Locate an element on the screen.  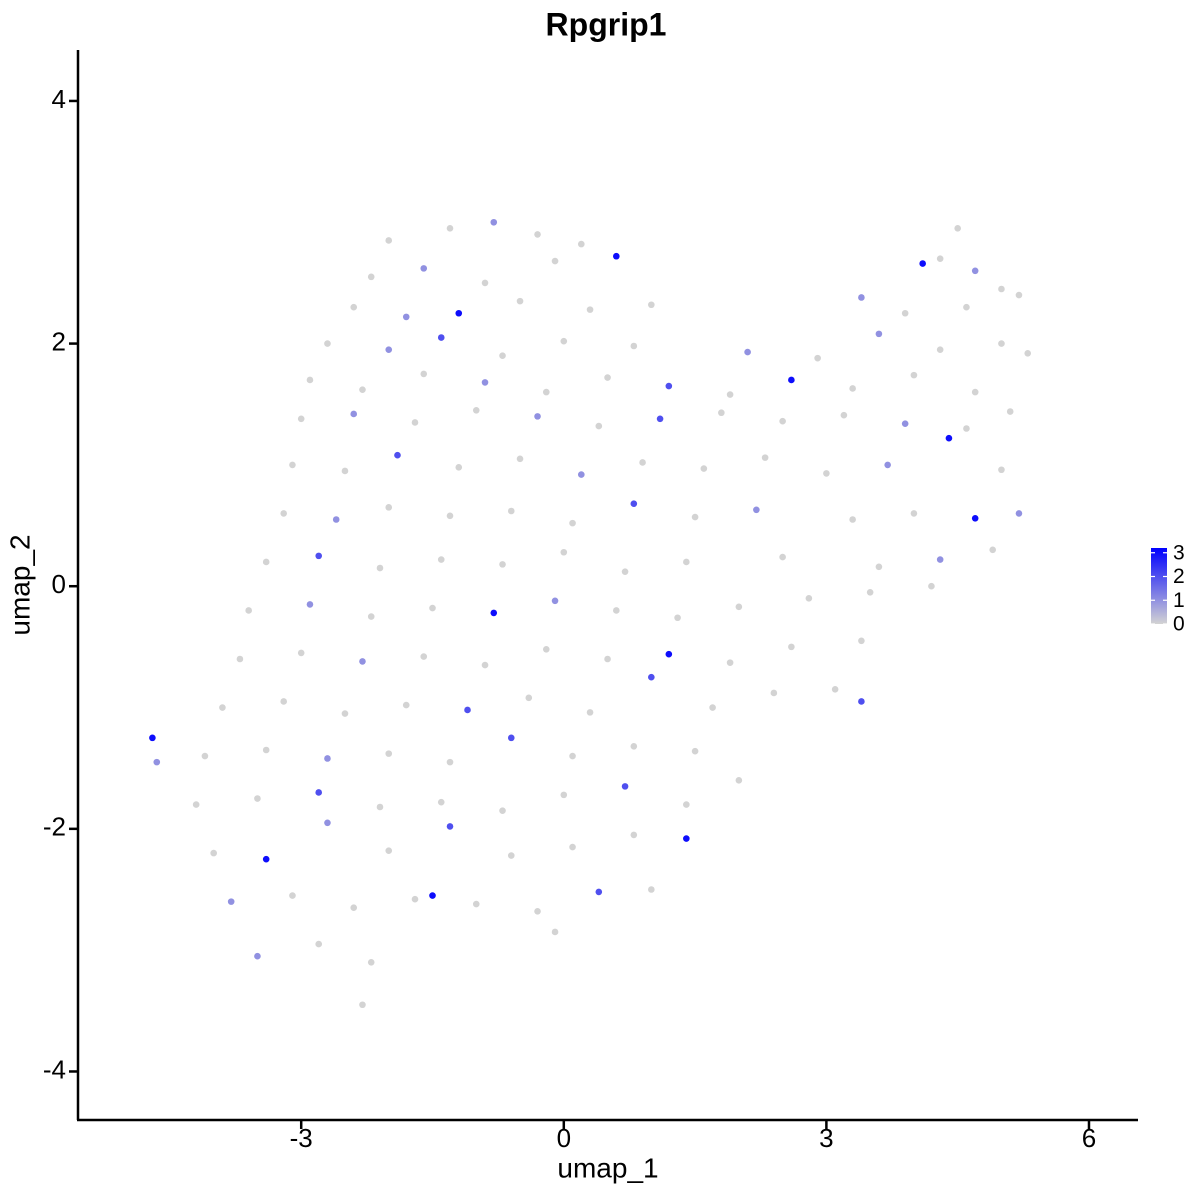
x-tick-label: 3 is located at coordinates (826, 1138).